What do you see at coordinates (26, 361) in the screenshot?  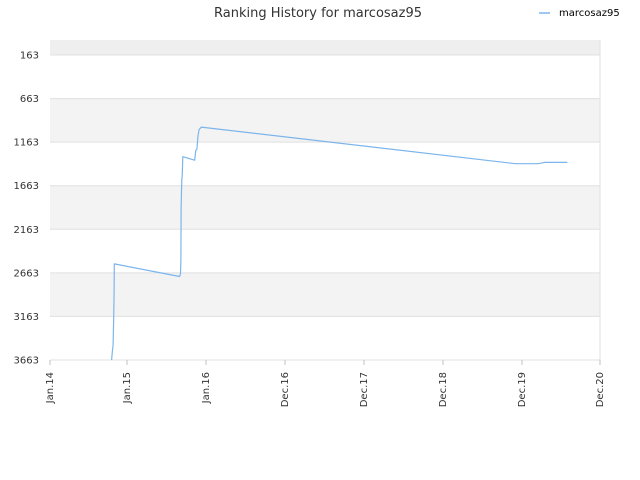 I see `y-tick-label: 3663` at bounding box center [26, 361].